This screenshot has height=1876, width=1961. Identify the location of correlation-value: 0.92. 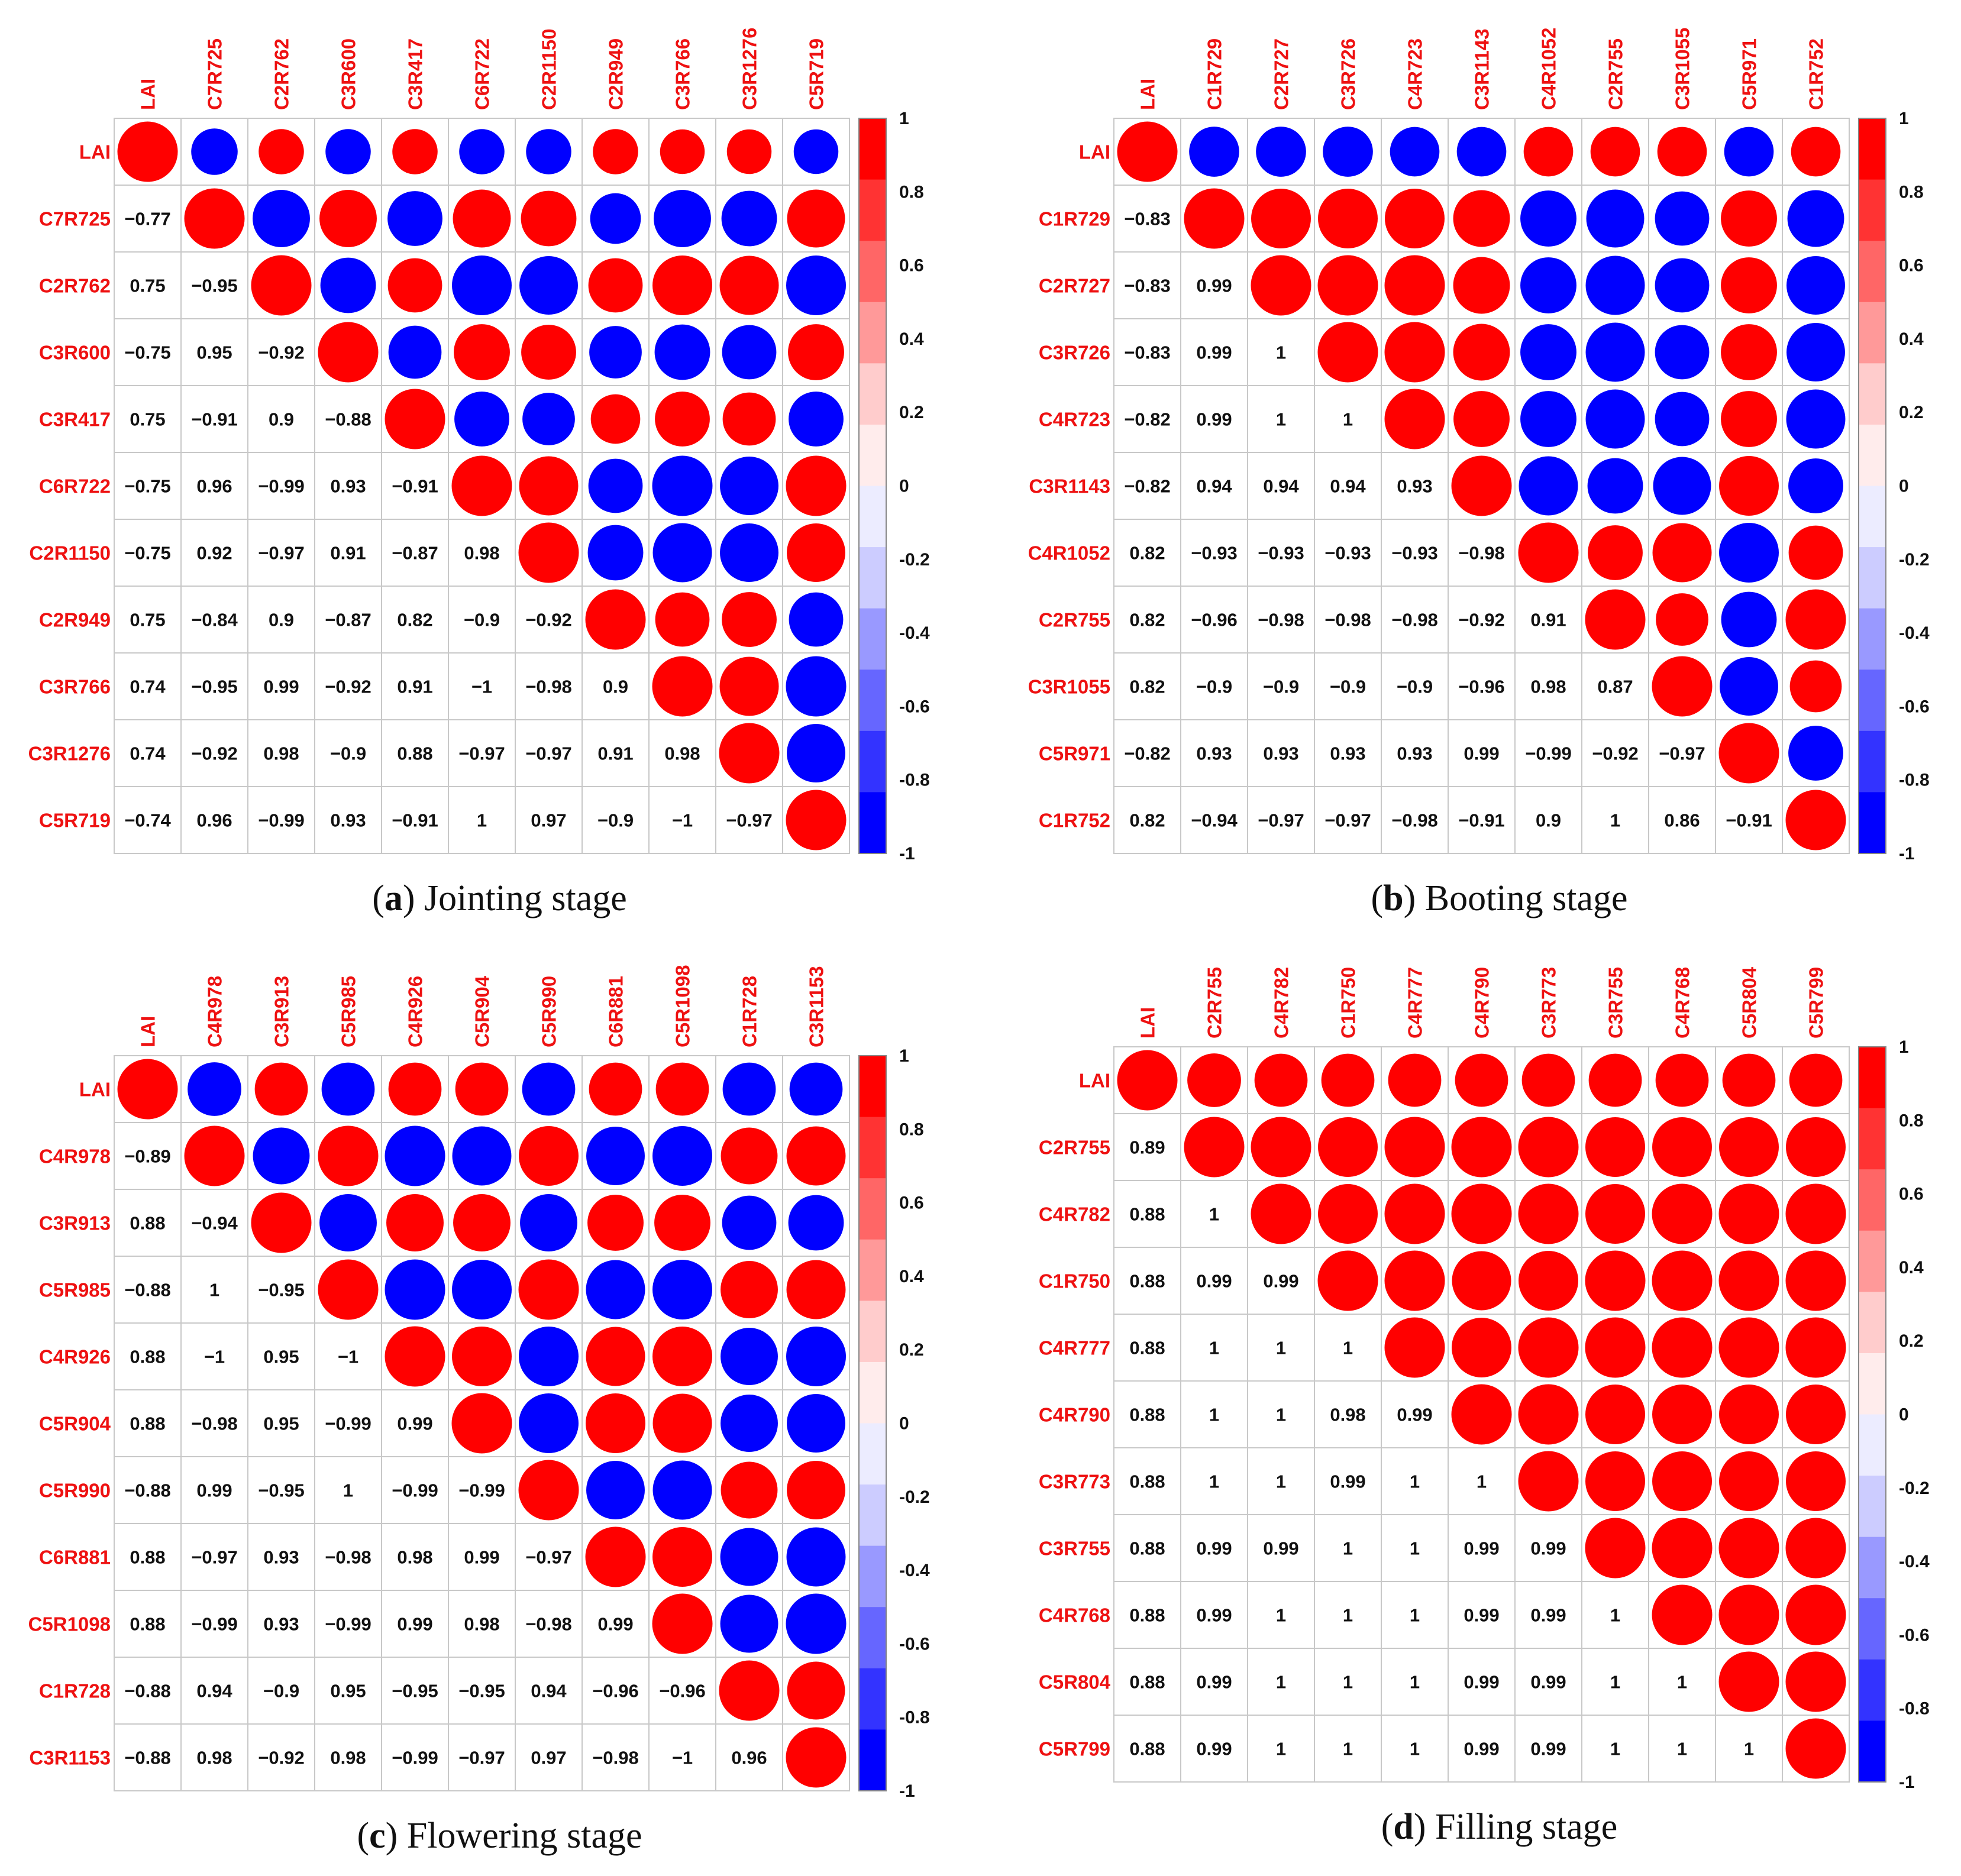
(214, 553).